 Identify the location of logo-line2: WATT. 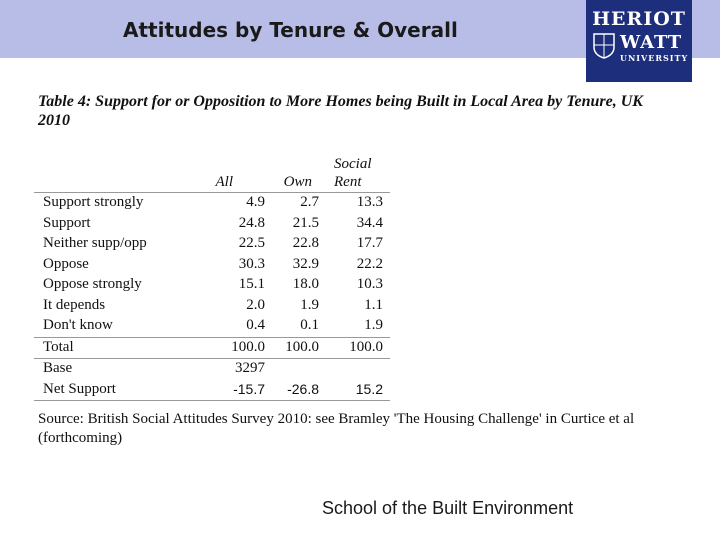
(651, 42).